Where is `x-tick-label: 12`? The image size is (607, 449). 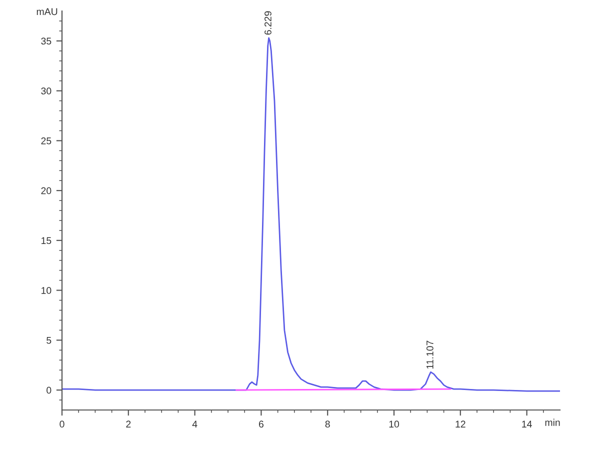
x-tick-label: 12 is located at coordinates (461, 424).